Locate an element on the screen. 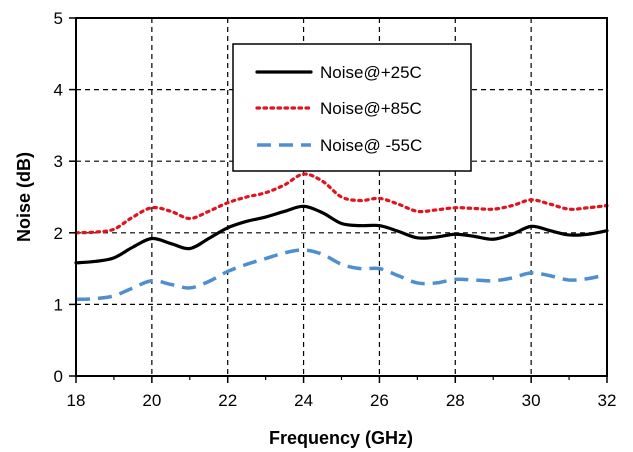 Image resolution: width=633 pixels, height=452 pixels. x-axis-label: Frequency (GHz) is located at coordinates (341, 438).